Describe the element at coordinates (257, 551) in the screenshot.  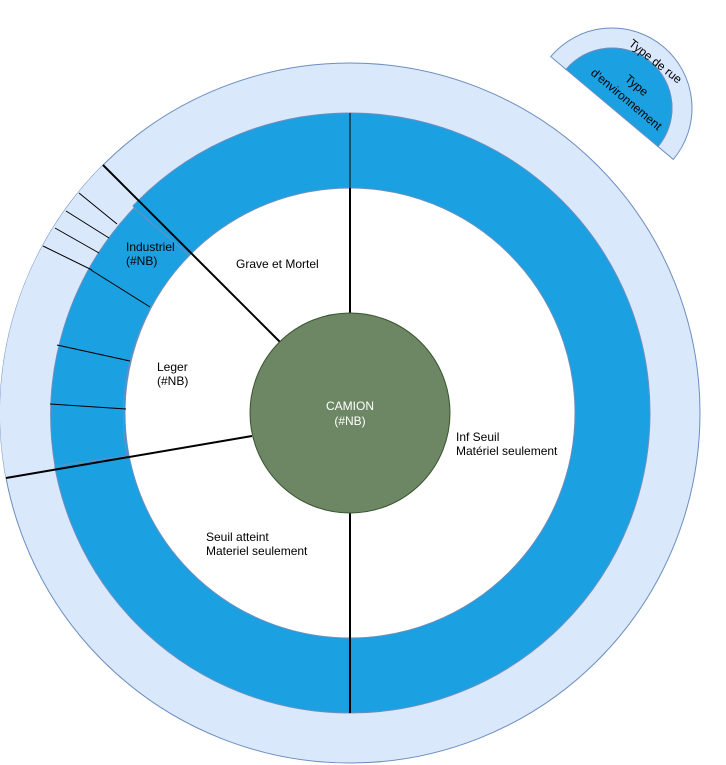
I see `segment-label-seuil-line2: Materiel seulement` at that location.